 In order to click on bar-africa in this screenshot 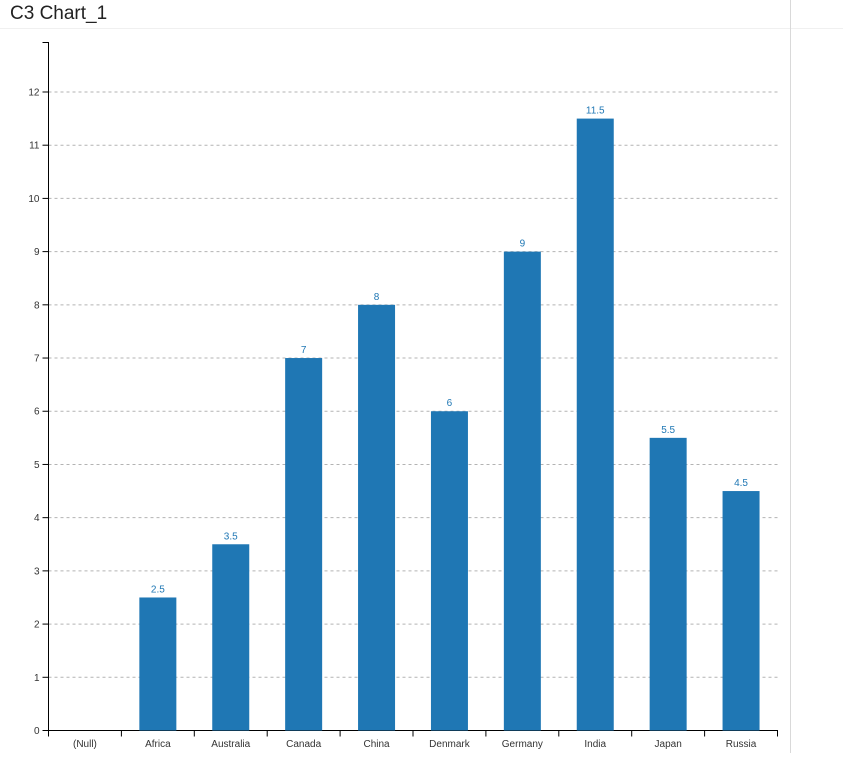, I will do `click(158, 664)`.